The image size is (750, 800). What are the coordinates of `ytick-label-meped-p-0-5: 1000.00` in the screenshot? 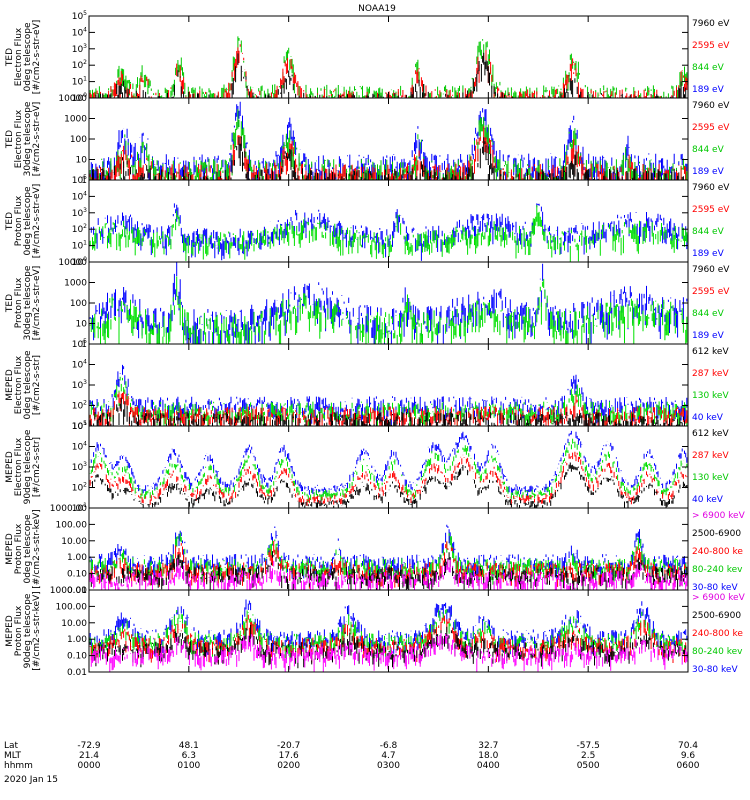 It's located at (68, 509).